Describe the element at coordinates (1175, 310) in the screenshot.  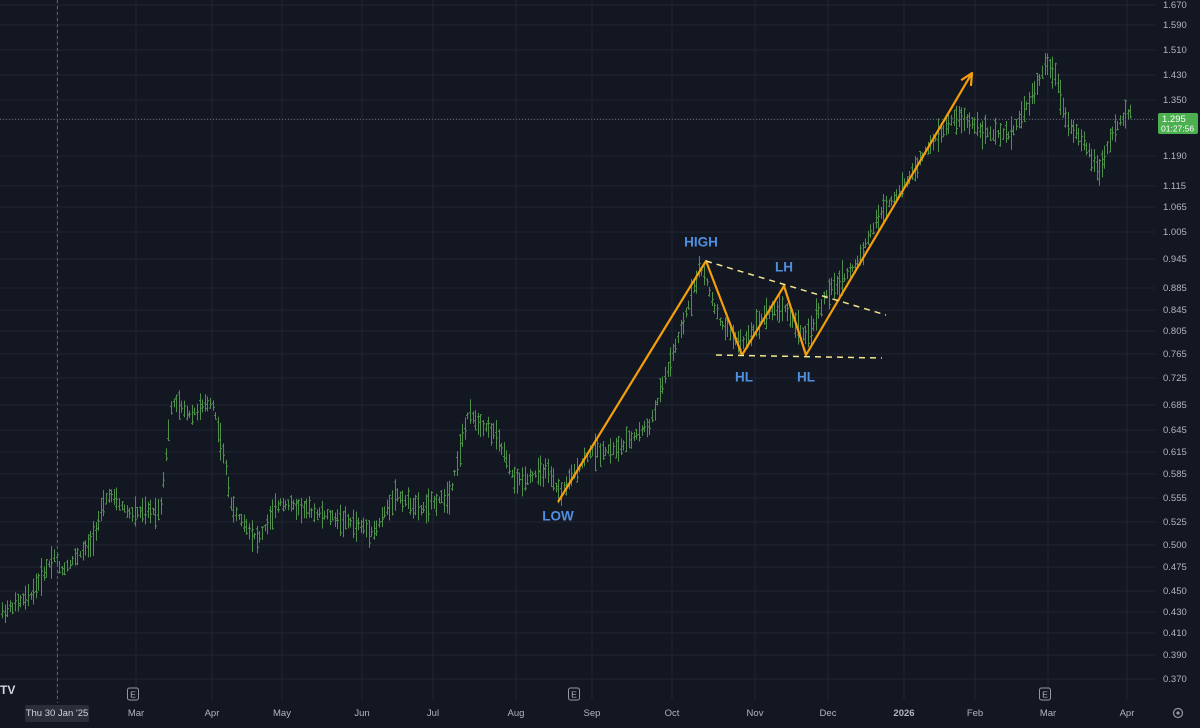
I see `y-tick-label: 0.845` at that location.